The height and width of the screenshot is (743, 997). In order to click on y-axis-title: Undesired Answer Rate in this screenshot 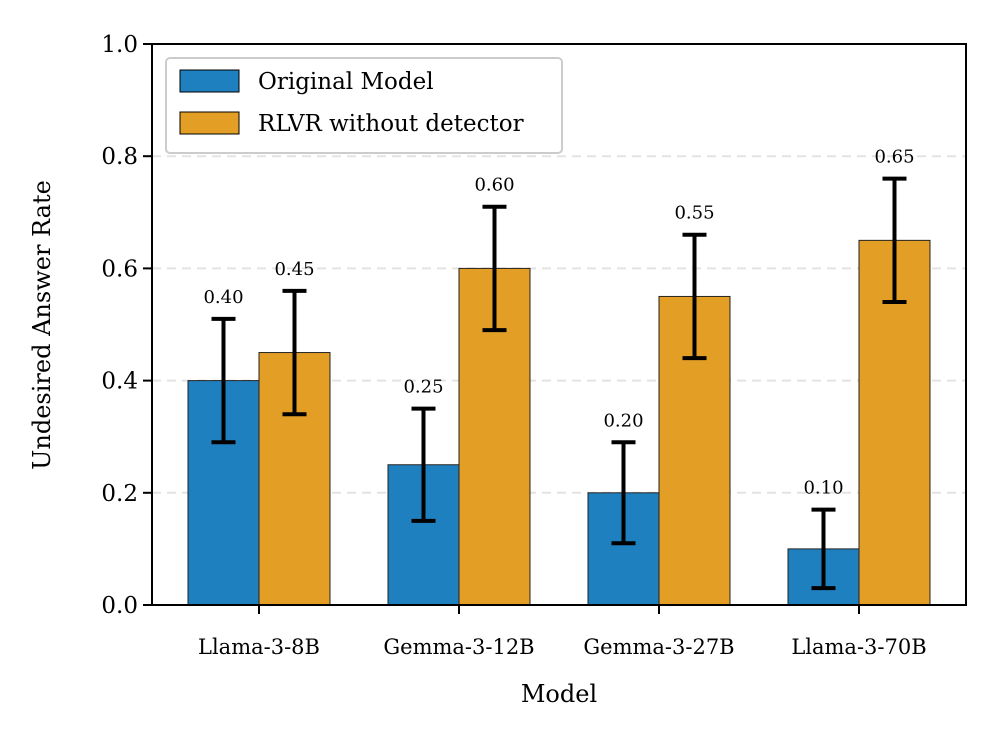, I will do `click(42, 325)`.